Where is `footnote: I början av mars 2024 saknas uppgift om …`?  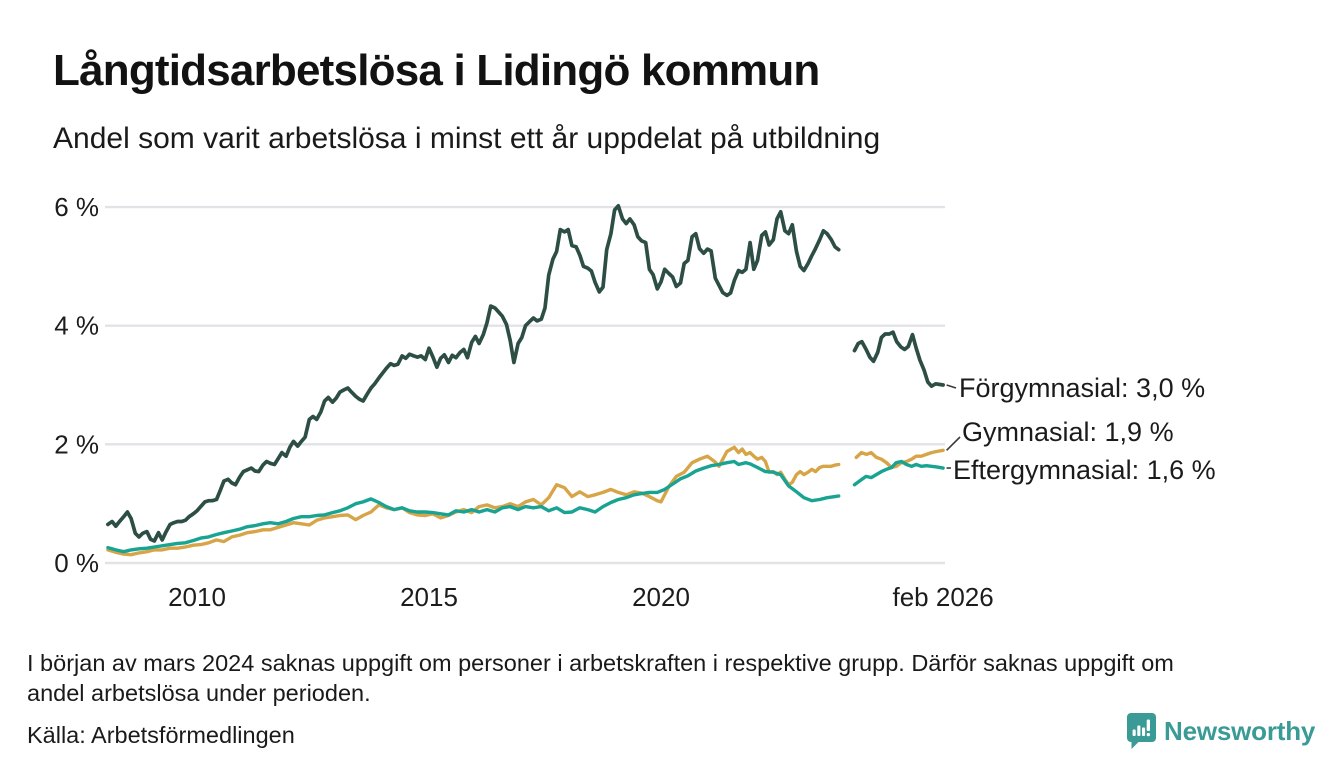 footnote: I början av mars 2024 saknas uppgift om … is located at coordinates (600, 678).